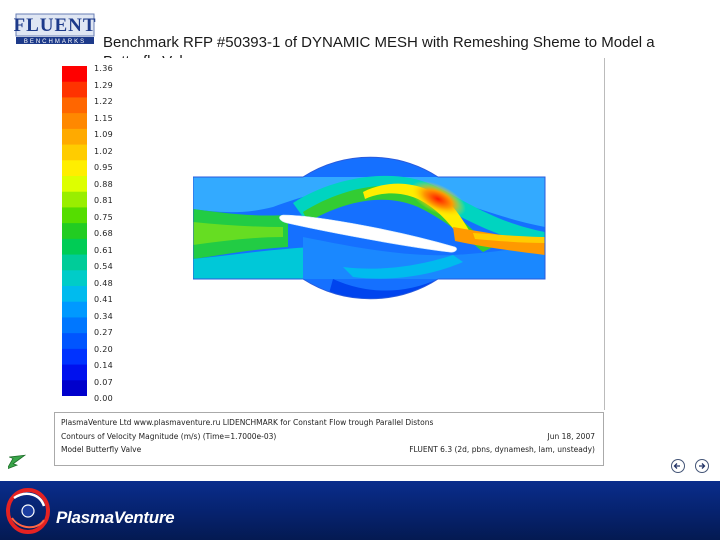 The height and width of the screenshot is (541, 720). I want to click on caption-line3: Model Butterfly Valve, so click(101, 449).